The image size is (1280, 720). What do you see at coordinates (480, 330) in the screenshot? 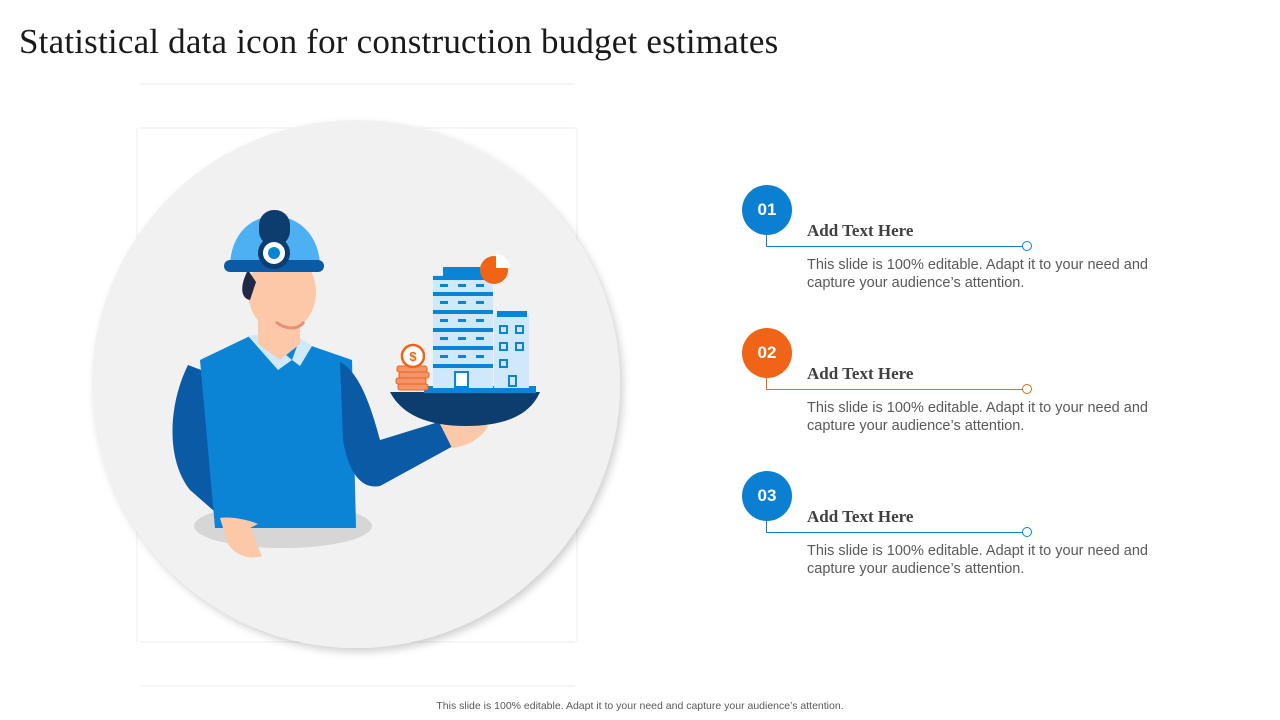
I see `building-icon` at bounding box center [480, 330].